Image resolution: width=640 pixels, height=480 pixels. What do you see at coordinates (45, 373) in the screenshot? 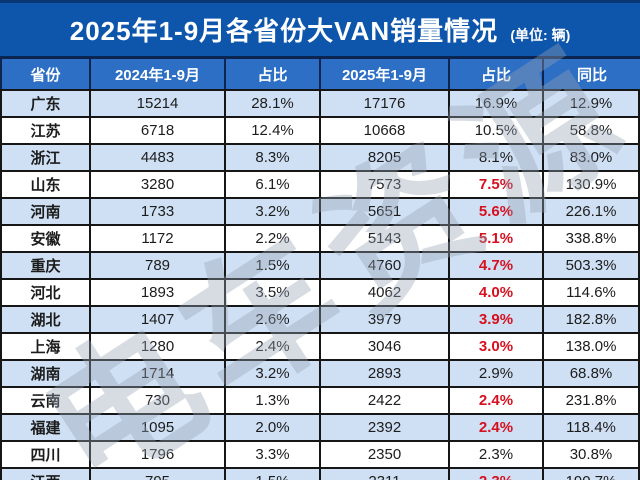
I see `cell-province: 湖南` at bounding box center [45, 373].